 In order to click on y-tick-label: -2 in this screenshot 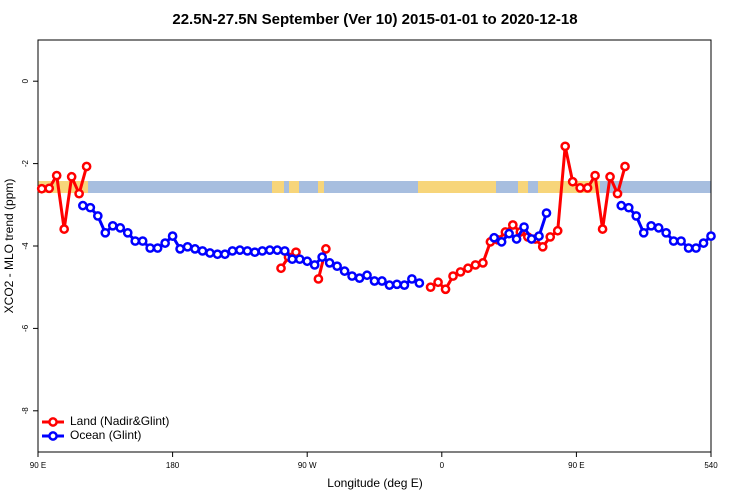, I will do `click(25, 163)`.